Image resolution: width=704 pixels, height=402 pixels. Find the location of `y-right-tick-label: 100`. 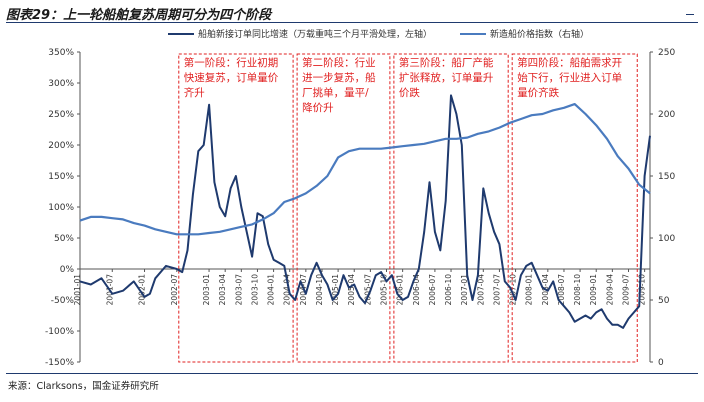

y-right-tick-label: 100 is located at coordinates (666, 239).